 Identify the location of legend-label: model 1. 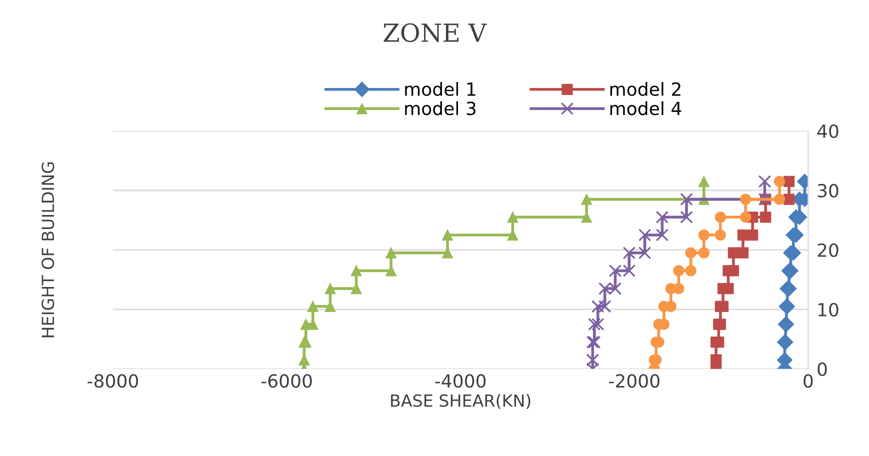
(440, 89).